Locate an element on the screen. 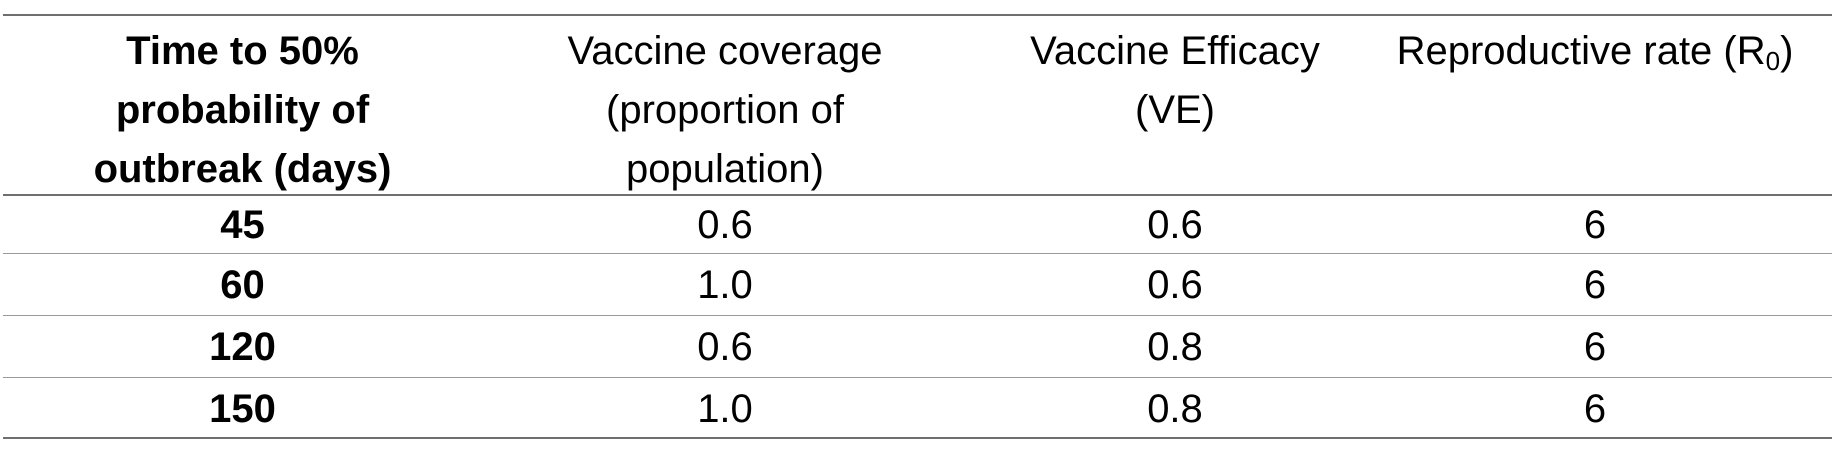 The height and width of the screenshot is (452, 1846). header-vaccine-efficacy: Vaccine Efficacy (VE) is located at coordinates (1175, 81).